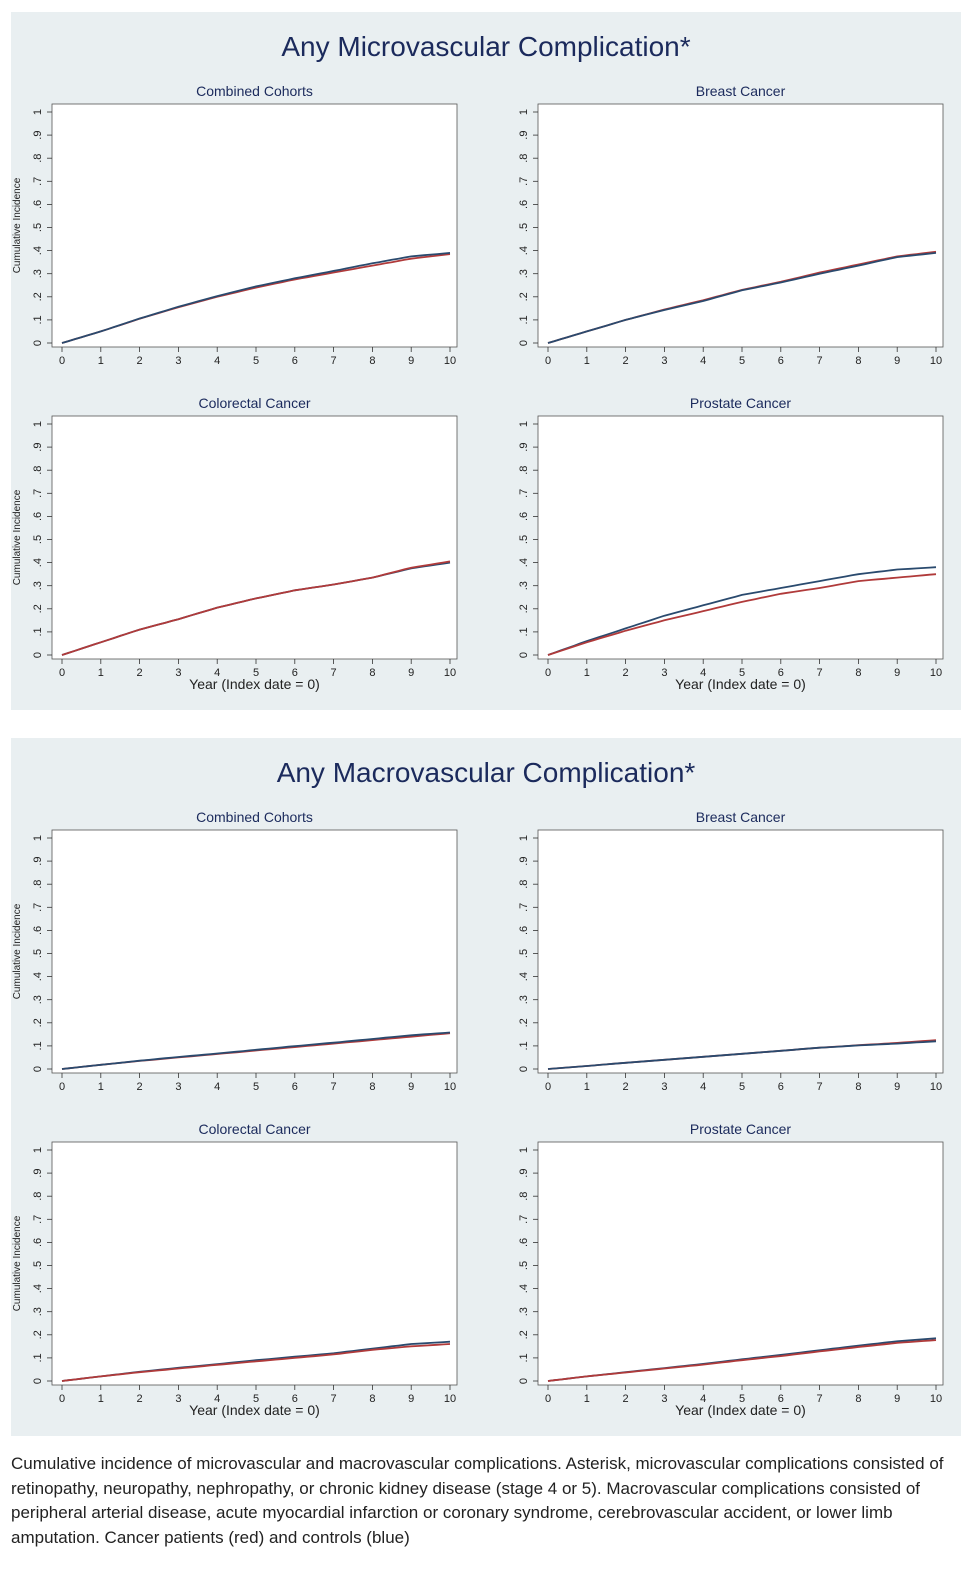 The width and height of the screenshot is (972, 1588). I want to click on subplot-title: Prostate Cancer, so click(740, 1129).